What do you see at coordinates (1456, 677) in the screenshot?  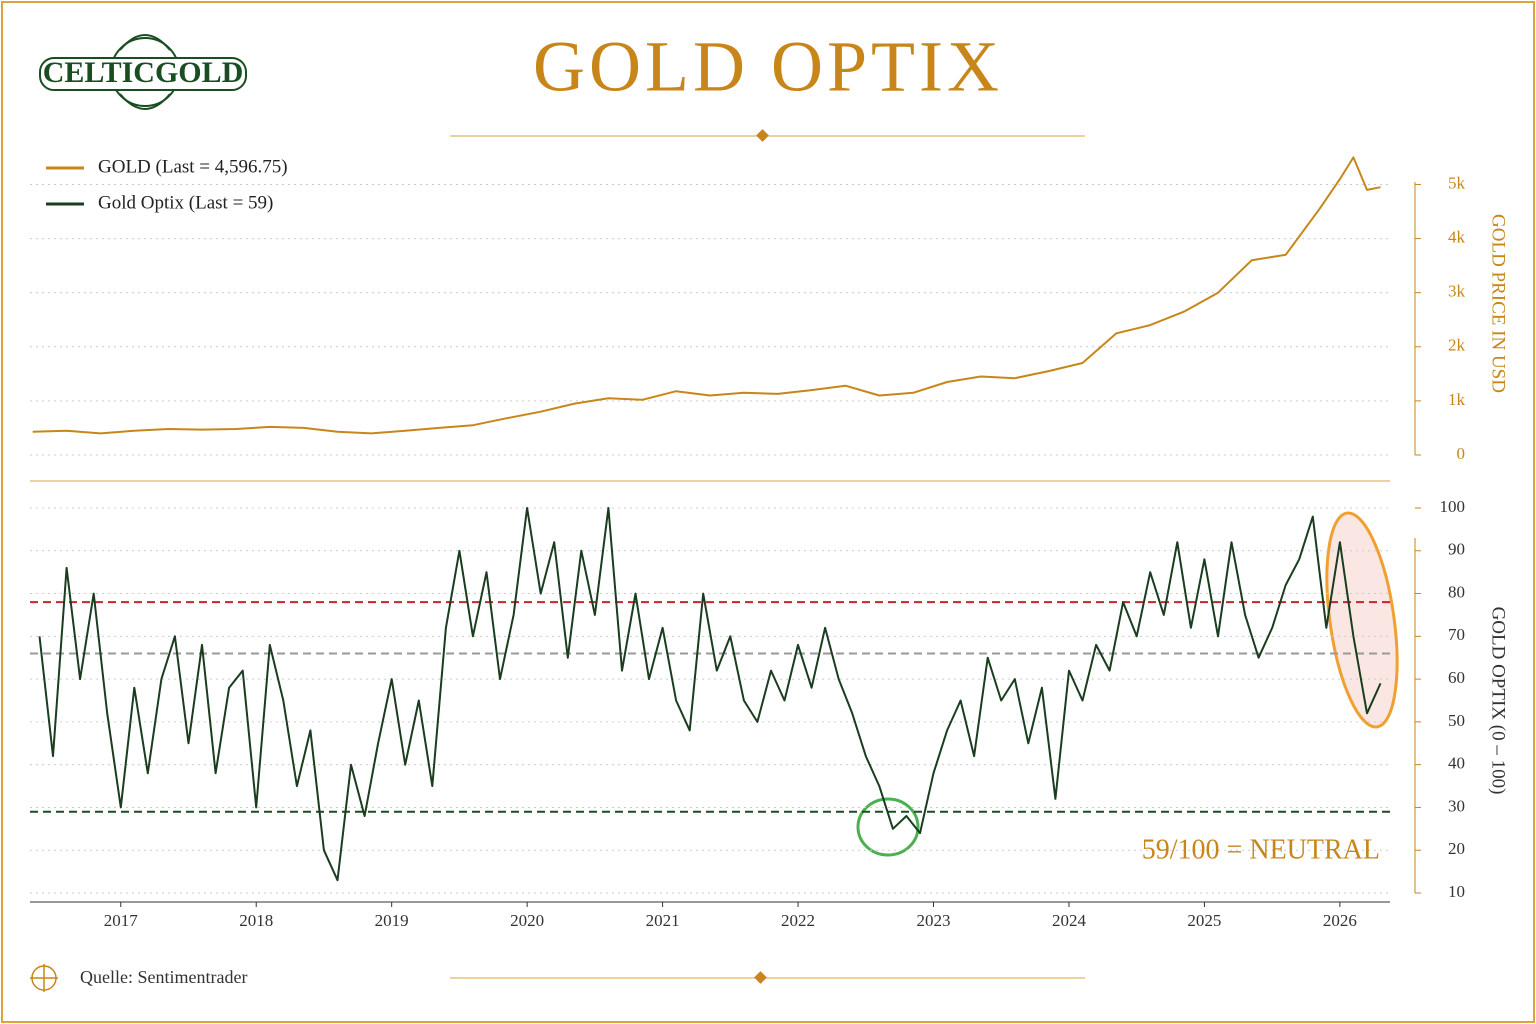 I see `y-tick-label: 60` at bounding box center [1456, 677].